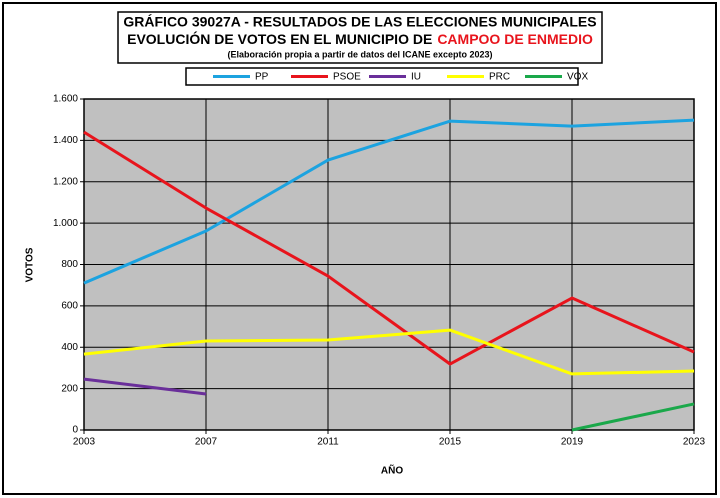 The image size is (720, 498). Describe the element at coordinates (262, 77) in the screenshot. I see `legend-label: PP` at that location.